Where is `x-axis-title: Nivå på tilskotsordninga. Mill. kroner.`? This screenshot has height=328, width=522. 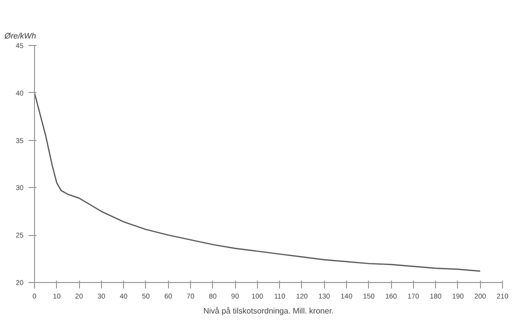
x-axis-title: Nivå på tilskotsordninga. Mill. kroner. is located at coordinates (268, 311).